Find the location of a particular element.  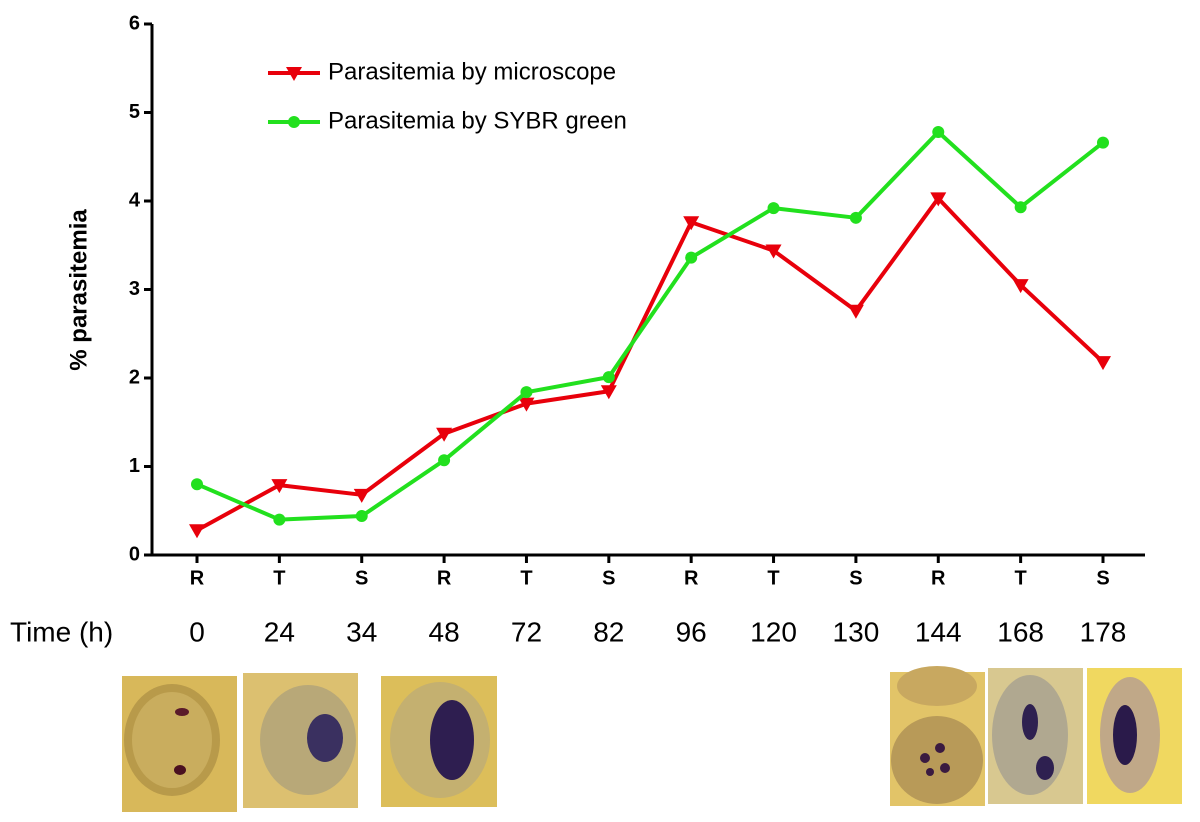

time-tick-label: 0 is located at coordinates (197, 631).